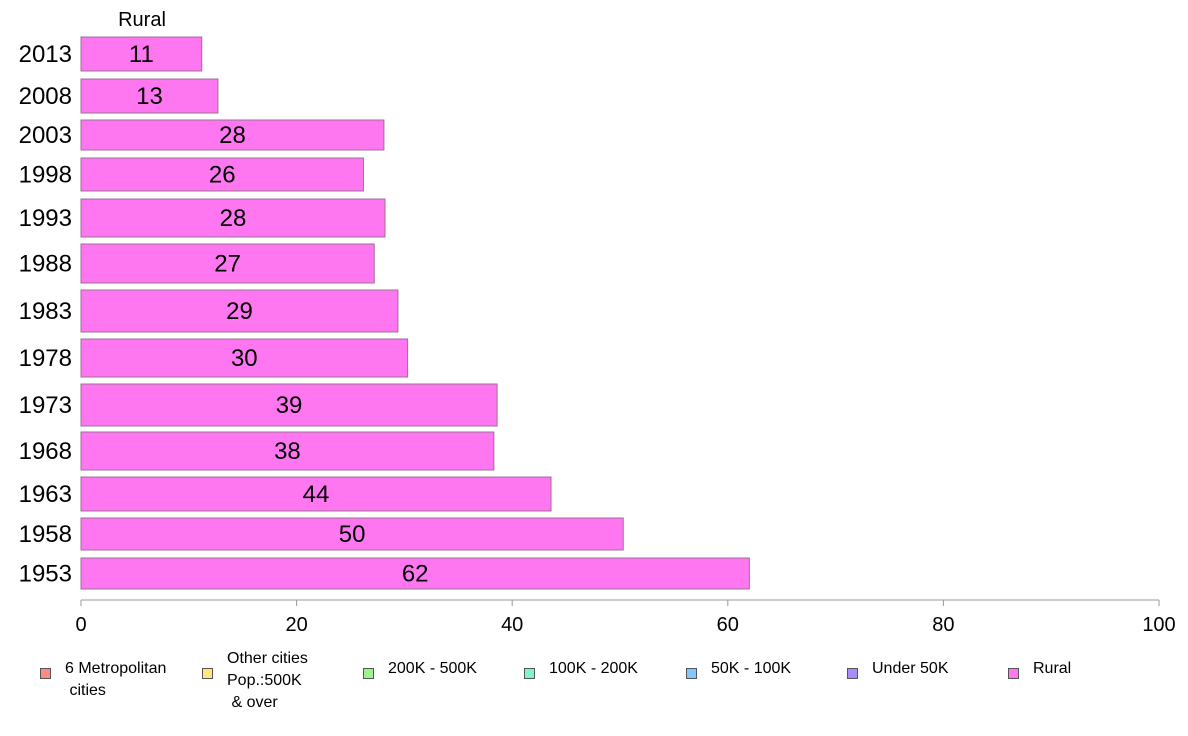 The height and width of the screenshot is (736, 1188). Describe the element at coordinates (45, 311) in the screenshot. I see `y-tick-label: 1983` at that location.